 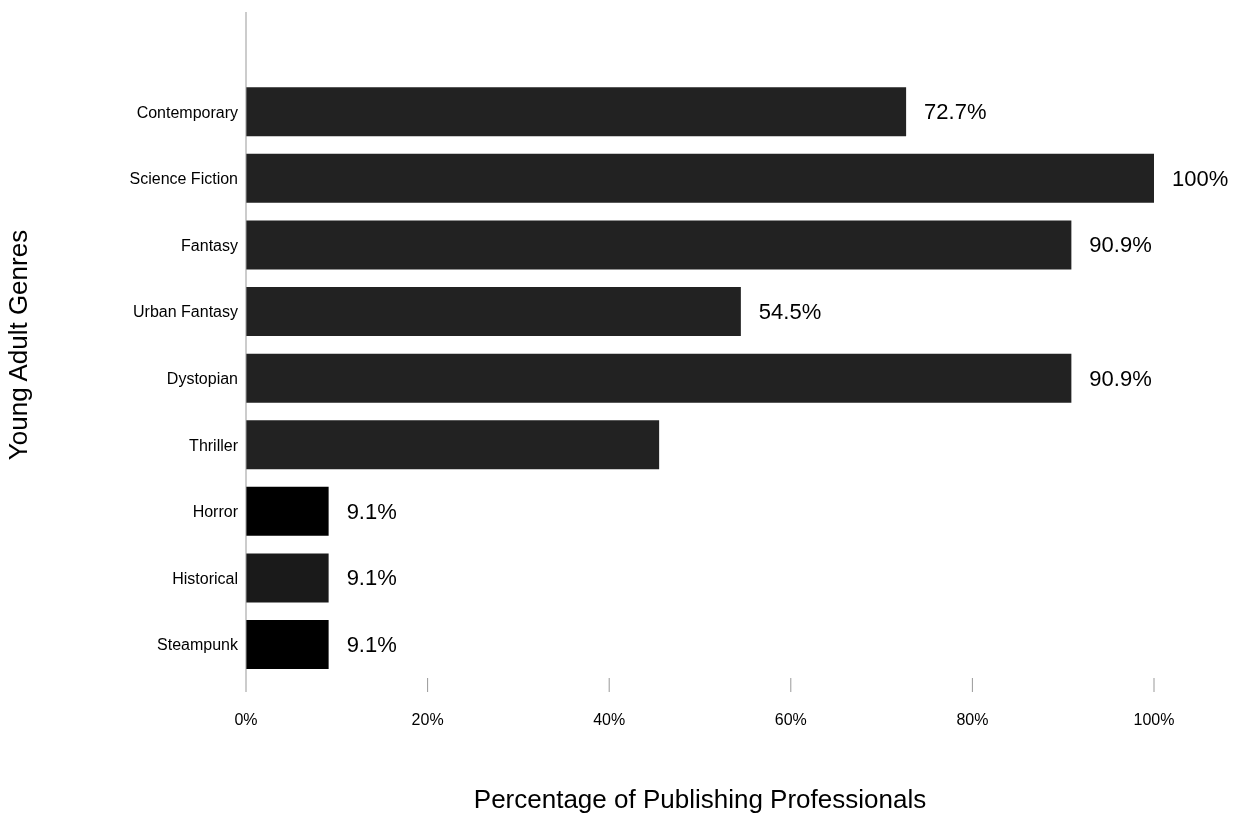 I want to click on y-axis-title: Young Adult Genres, so click(x=18, y=345).